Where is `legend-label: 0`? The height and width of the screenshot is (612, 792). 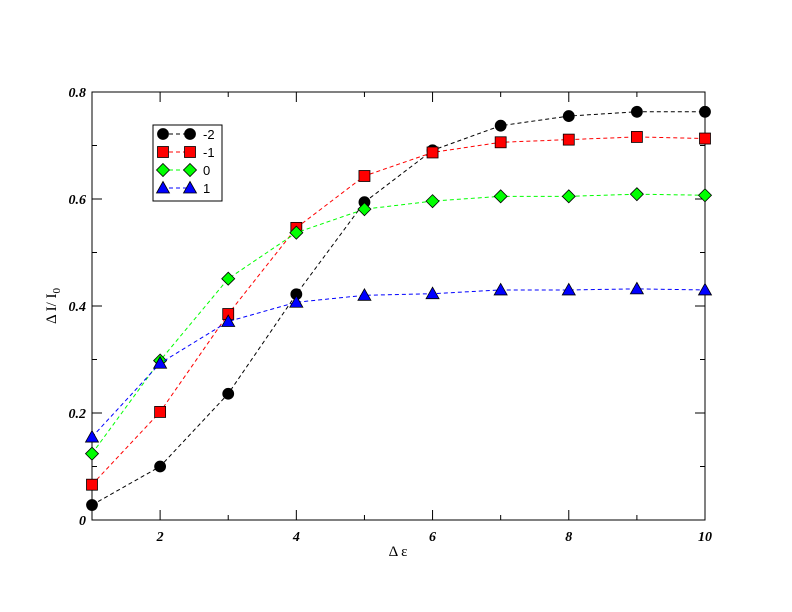 legend-label: 0 is located at coordinates (206, 170).